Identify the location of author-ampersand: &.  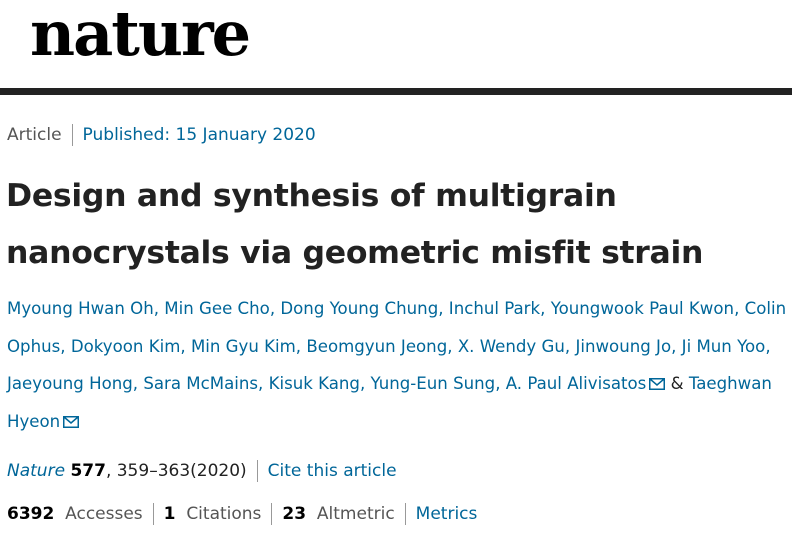
(677, 383).